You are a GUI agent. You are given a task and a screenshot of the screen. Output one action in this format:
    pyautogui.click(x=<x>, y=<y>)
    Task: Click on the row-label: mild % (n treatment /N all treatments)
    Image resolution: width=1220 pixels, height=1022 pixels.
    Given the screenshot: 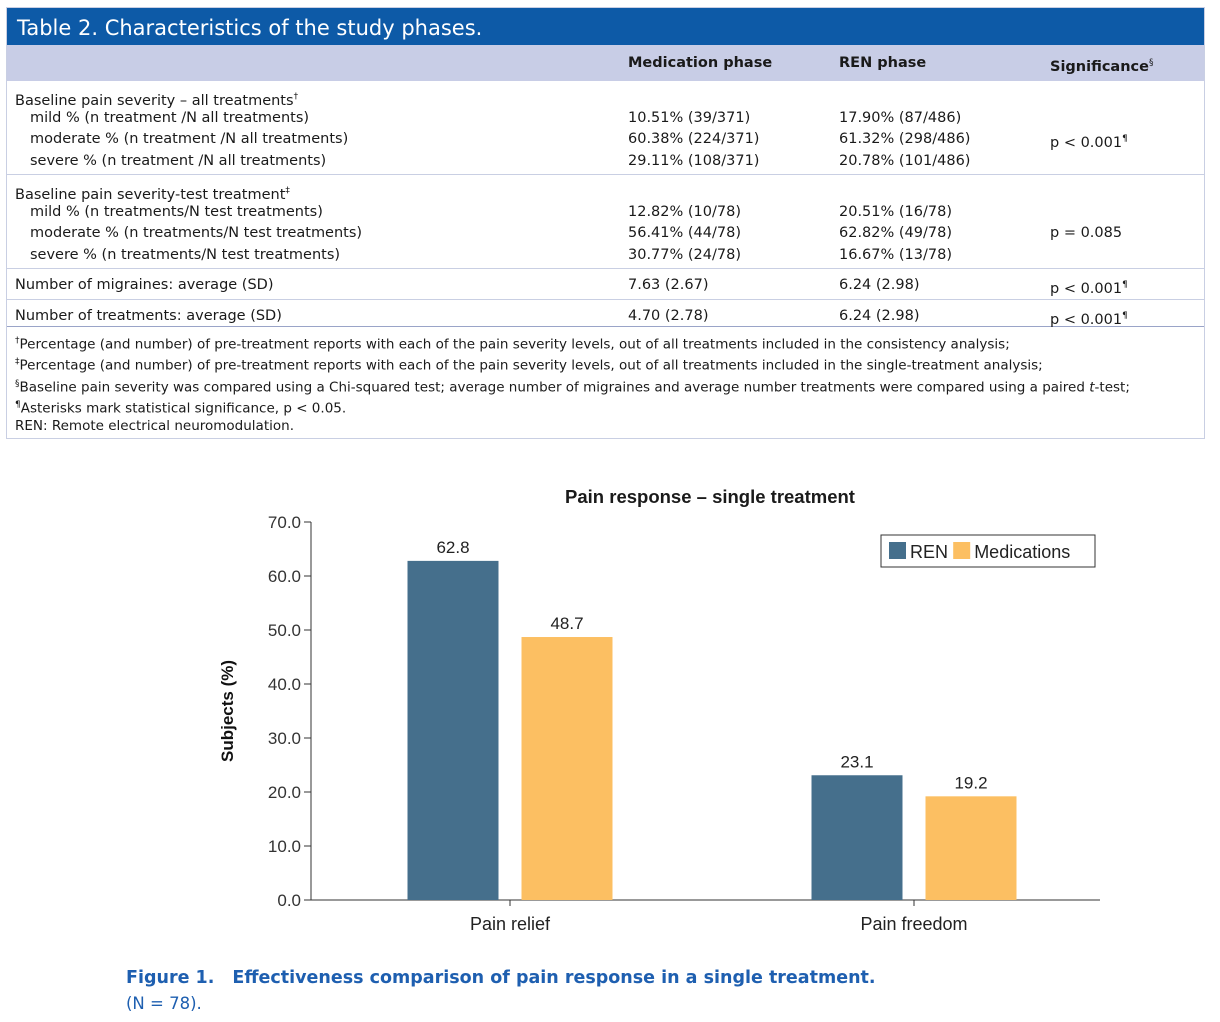 What is the action you would take?
    pyautogui.click(x=170, y=118)
    